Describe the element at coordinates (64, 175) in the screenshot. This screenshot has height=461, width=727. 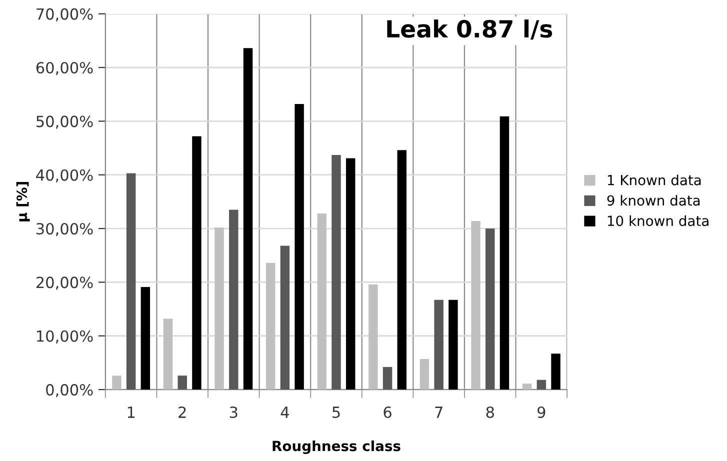
I see `y-tick-label: 40,00%` at that location.